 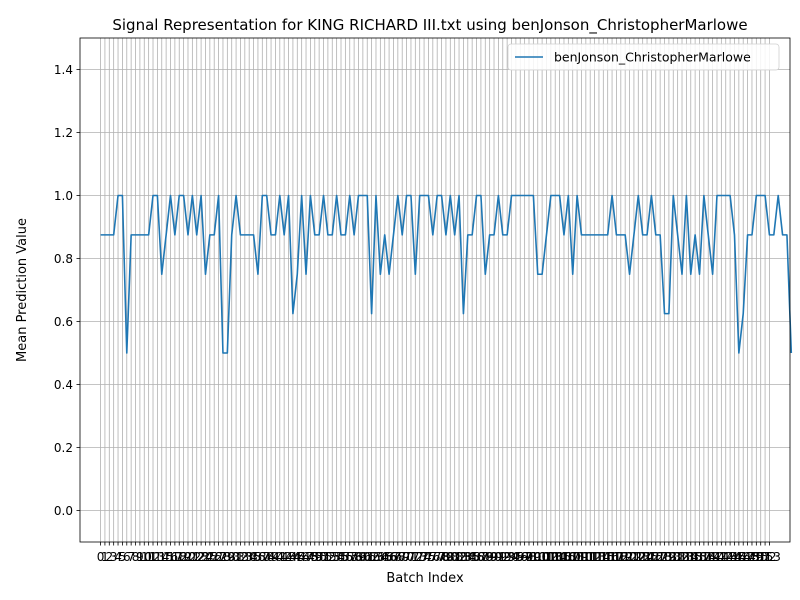 I want to click on x-tick-label: 48, so click(x=310, y=557).